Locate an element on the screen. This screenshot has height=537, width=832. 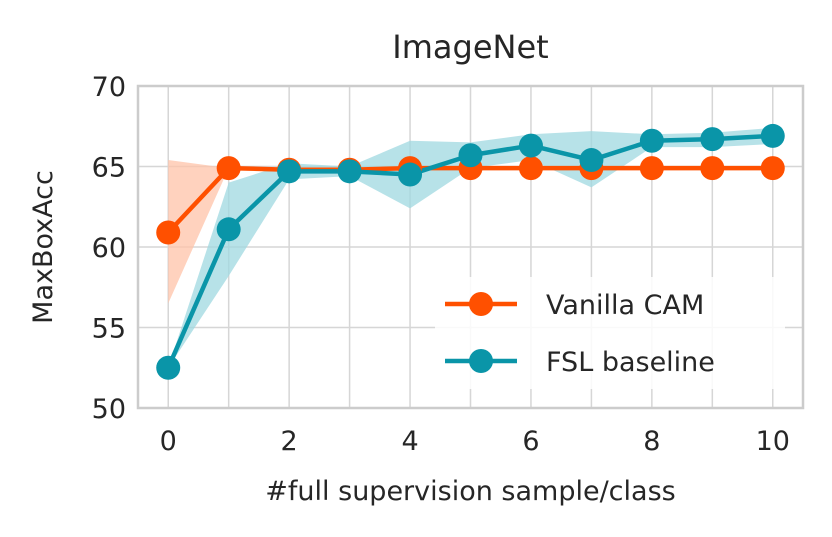
y-tick-label-65: 65 is located at coordinates (109, 168).